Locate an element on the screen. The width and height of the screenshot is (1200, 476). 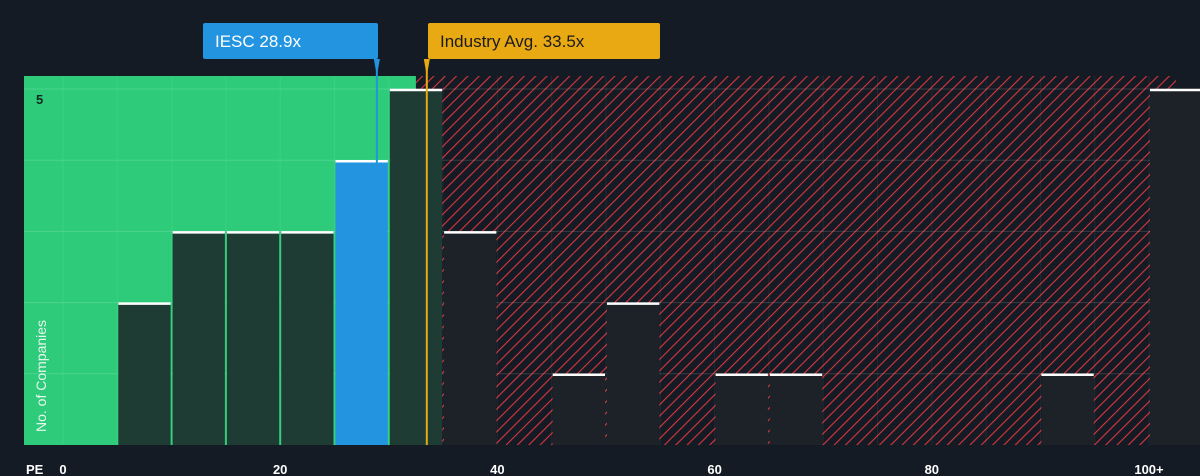
x-tick-label: 80 is located at coordinates (932, 469).